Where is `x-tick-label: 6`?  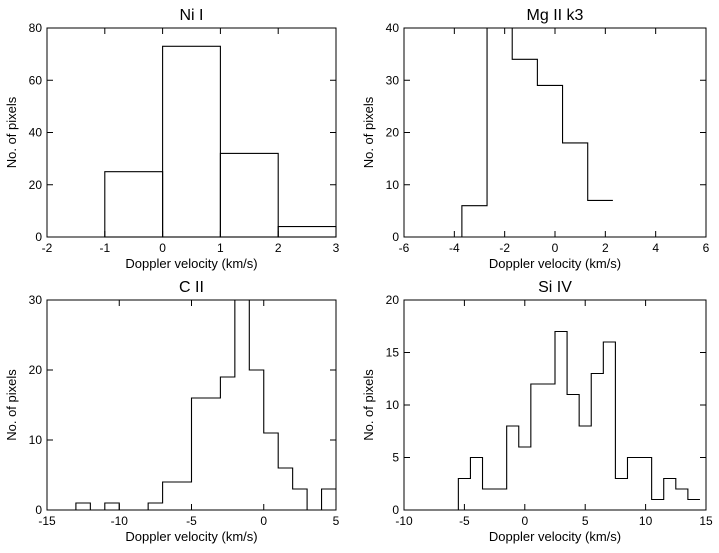 x-tick-label: 6 is located at coordinates (706, 248).